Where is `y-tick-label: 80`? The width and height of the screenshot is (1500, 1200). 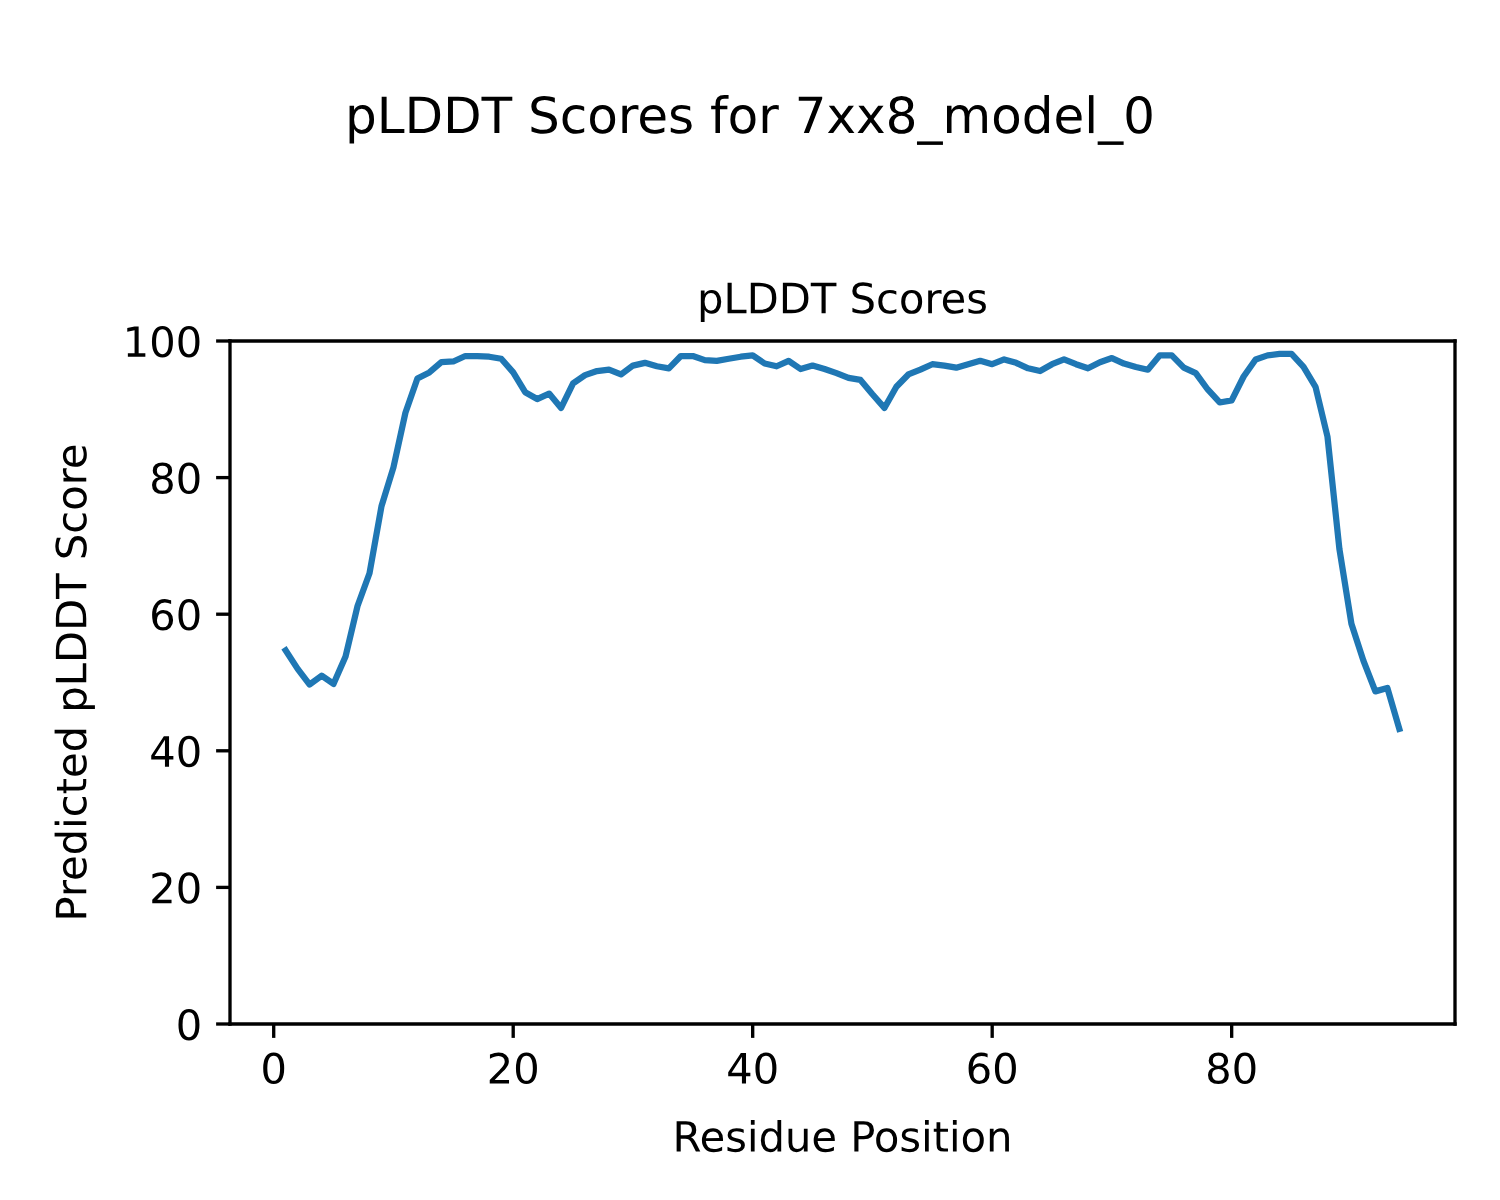 y-tick-label: 80 is located at coordinates (176, 478).